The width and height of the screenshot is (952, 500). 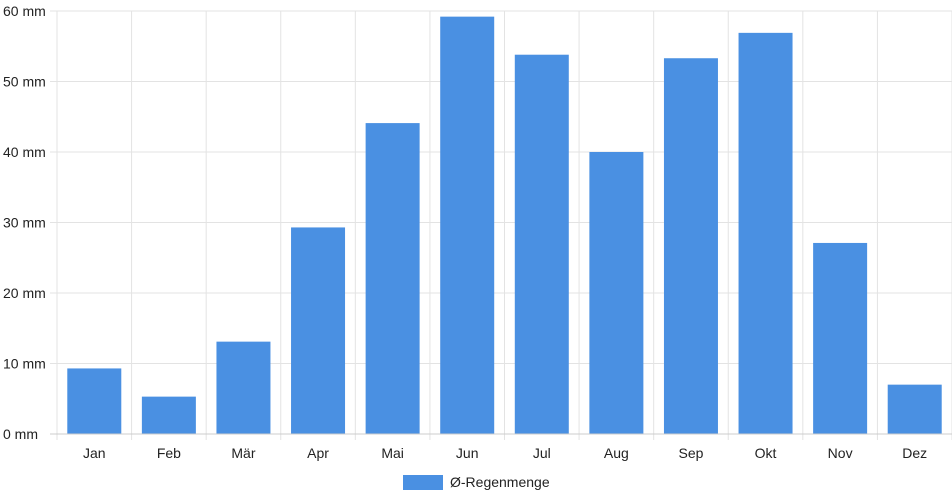 I want to click on y-tick-label: 10 mm, so click(x=24, y=364).